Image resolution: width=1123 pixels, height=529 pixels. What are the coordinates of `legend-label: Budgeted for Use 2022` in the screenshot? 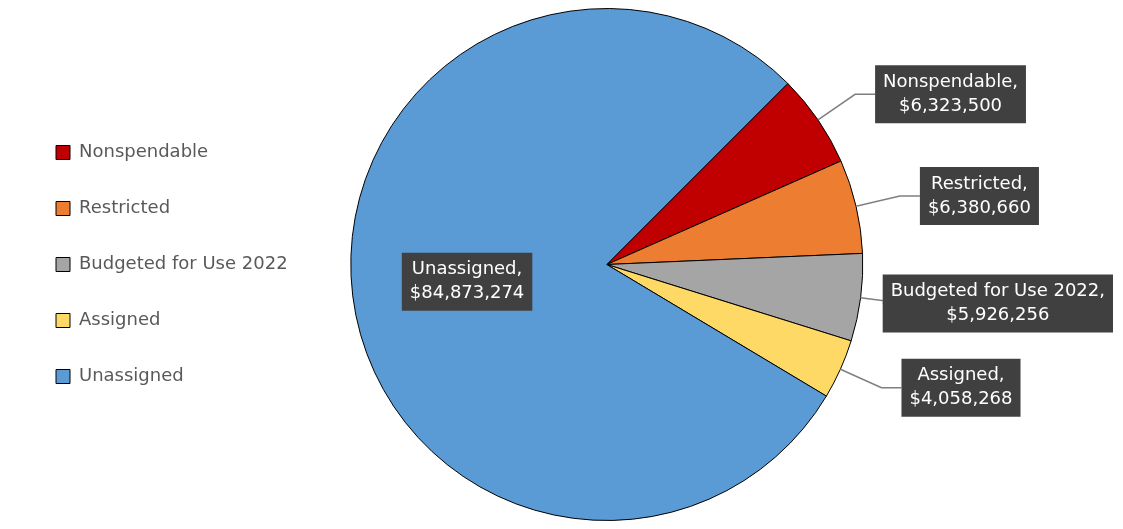 It's located at (183, 263).